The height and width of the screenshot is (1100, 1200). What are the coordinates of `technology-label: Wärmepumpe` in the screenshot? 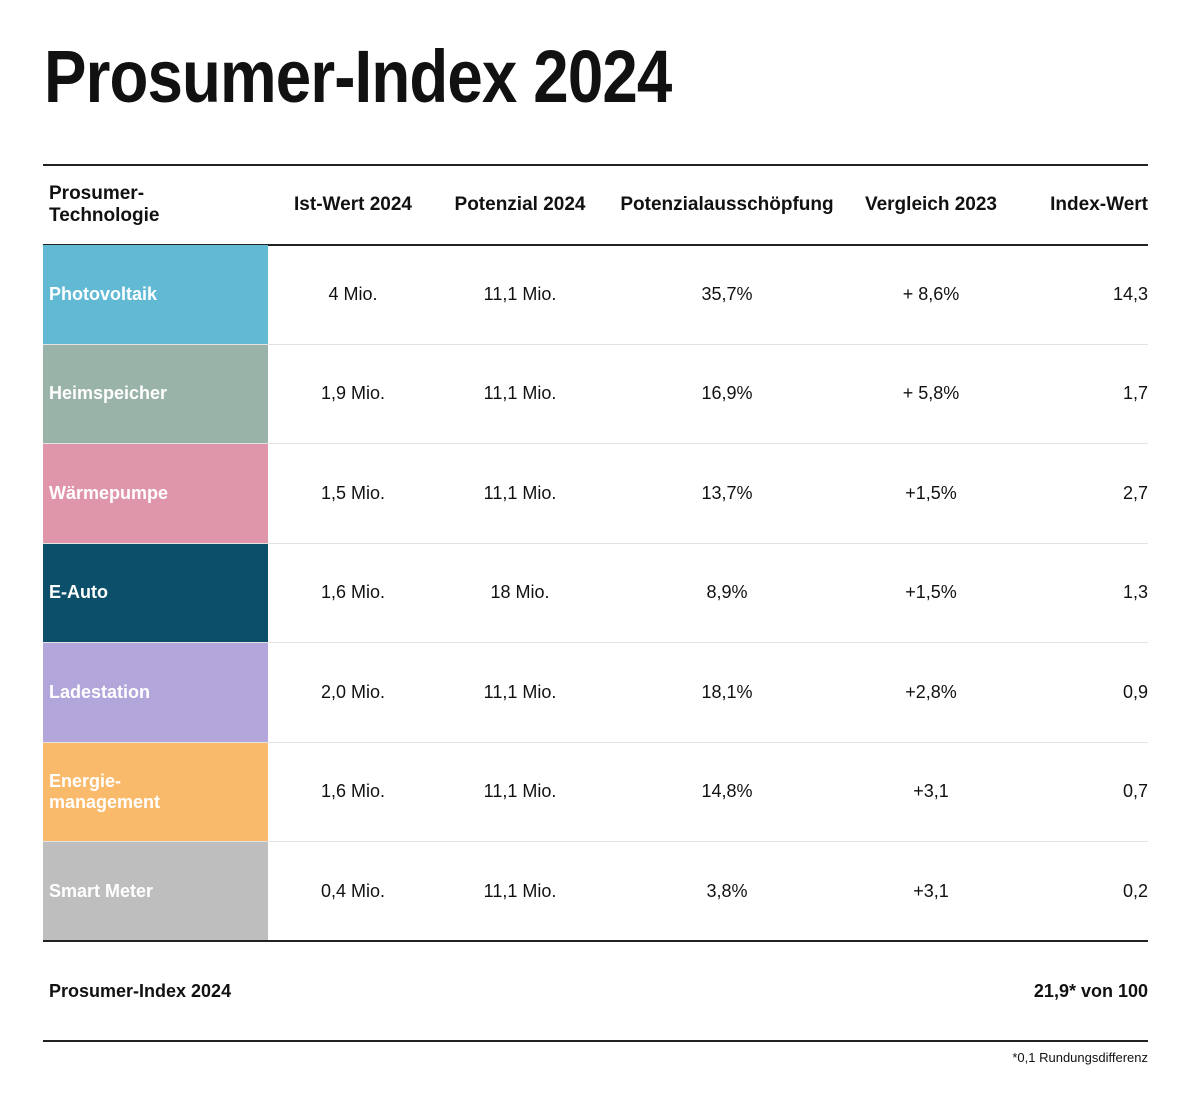 It's located at (109, 492).